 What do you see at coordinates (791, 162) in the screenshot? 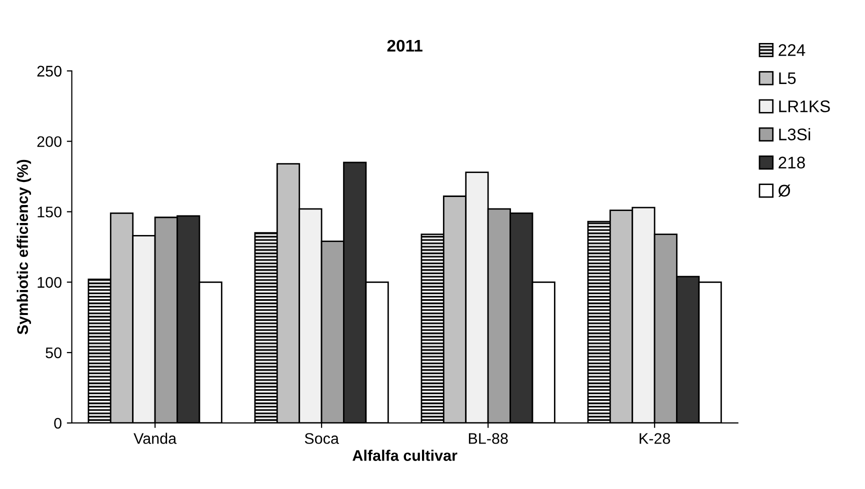
I see `legend-label: 218` at bounding box center [791, 162].